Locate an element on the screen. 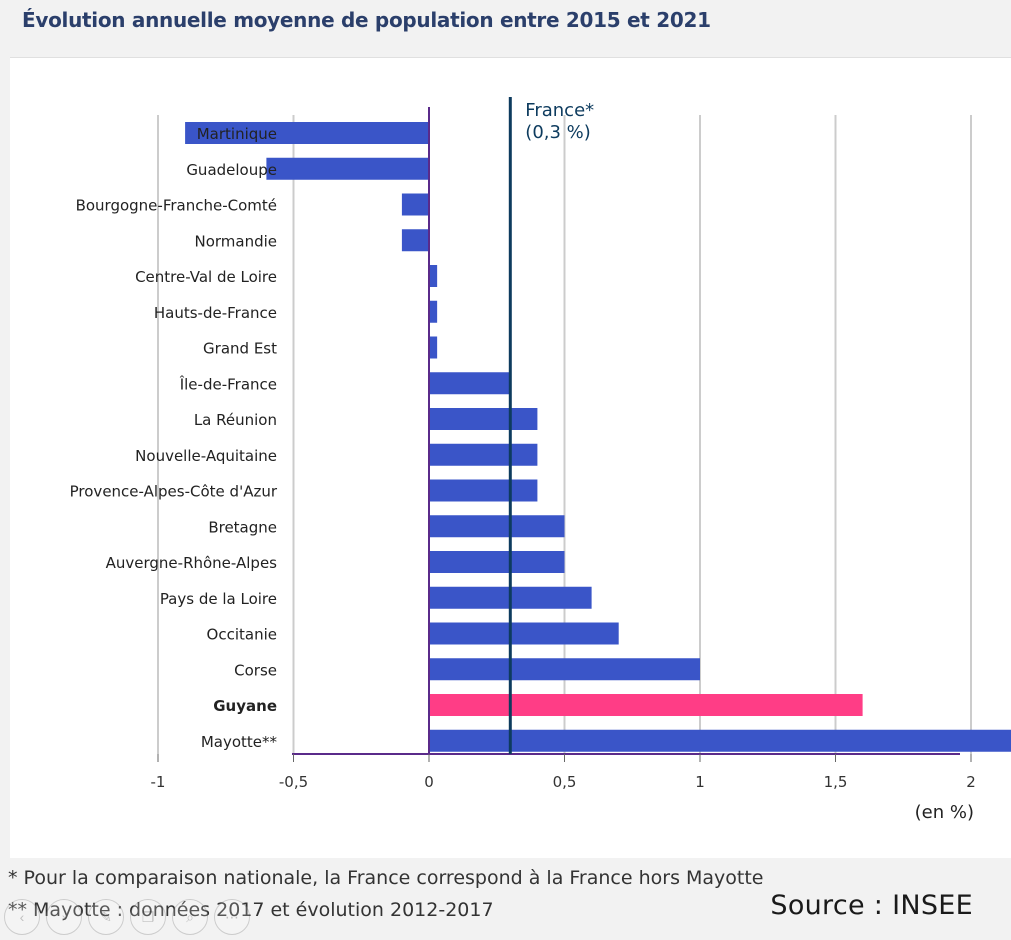  x-tick-label: 1,5 is located at coordinates (836, 782).